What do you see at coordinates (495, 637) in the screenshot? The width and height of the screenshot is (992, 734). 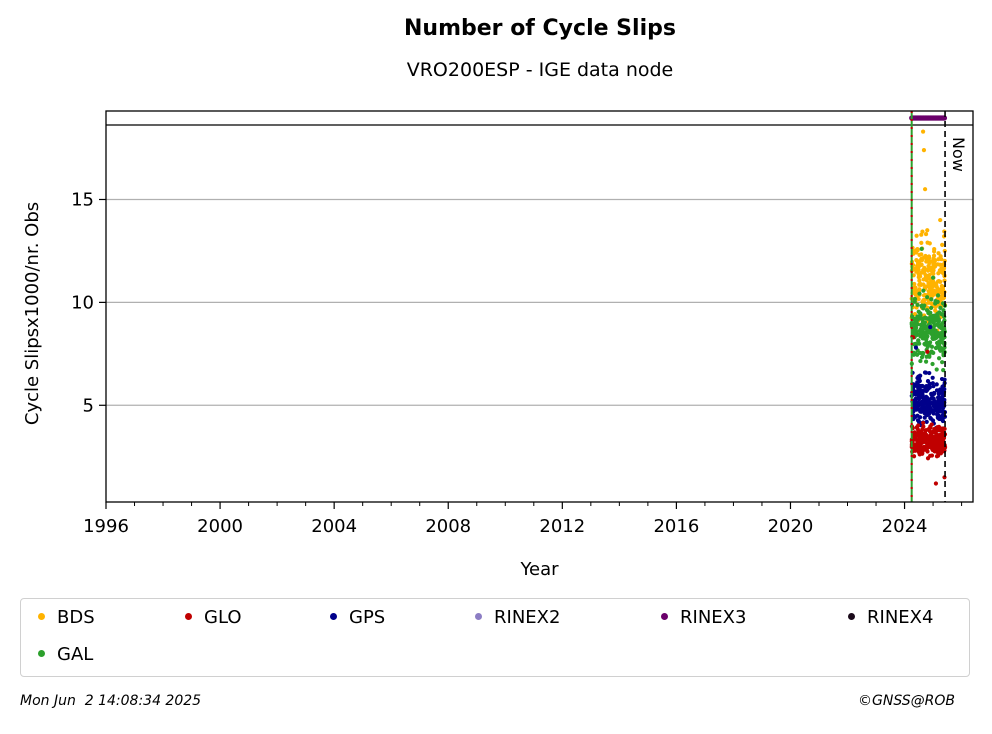 I see `chart-legend: BDS GLO GPS RINEX2 RINEX3 RINEX4 GAL` at bounding box center [495, 637].